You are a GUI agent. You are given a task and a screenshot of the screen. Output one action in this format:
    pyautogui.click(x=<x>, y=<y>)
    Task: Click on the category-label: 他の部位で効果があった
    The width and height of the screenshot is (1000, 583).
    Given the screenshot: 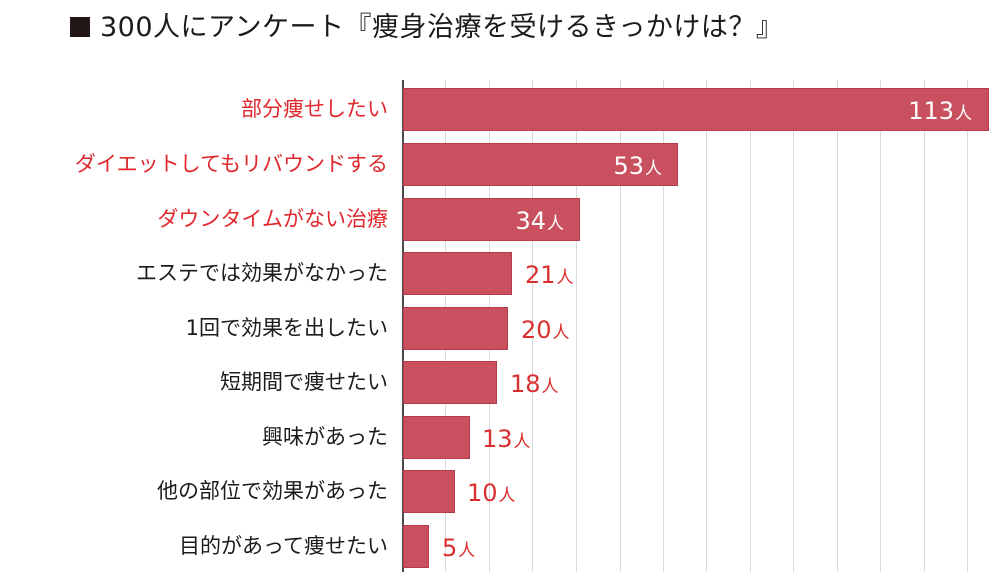 What is the action you would take?
    pyautogui.click(x=272, y=491)
    